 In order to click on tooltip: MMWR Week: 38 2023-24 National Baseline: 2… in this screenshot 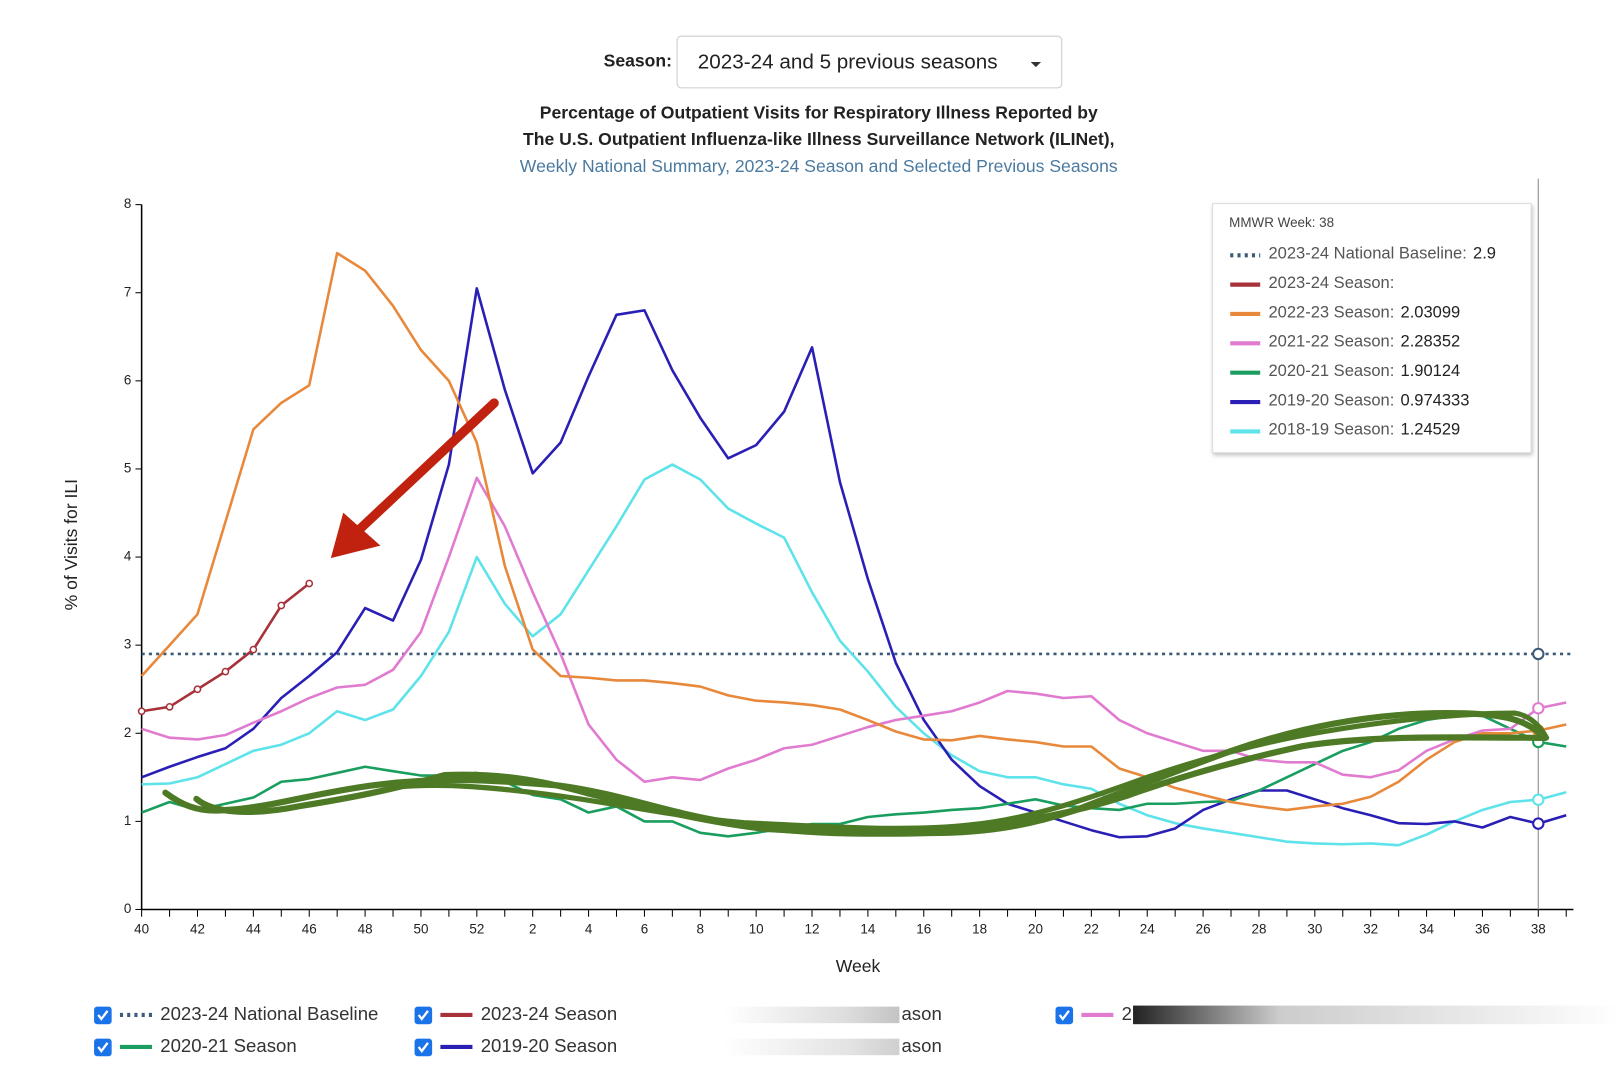, I will do `click(1372, 328)`.